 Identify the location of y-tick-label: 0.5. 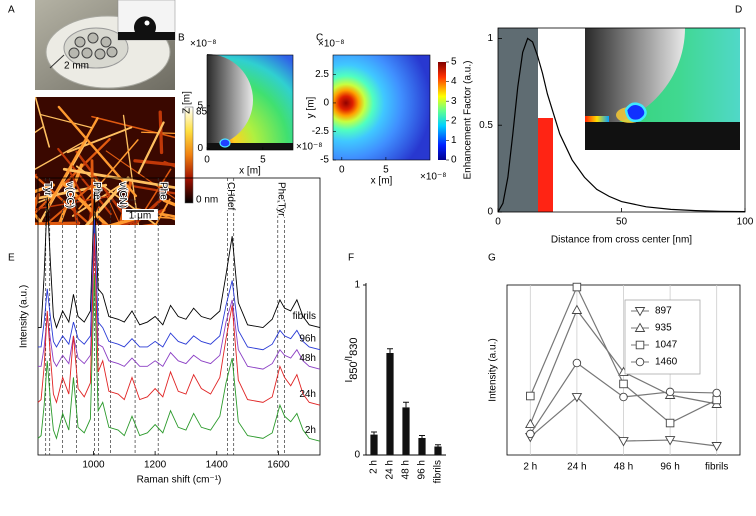
(486, 125).